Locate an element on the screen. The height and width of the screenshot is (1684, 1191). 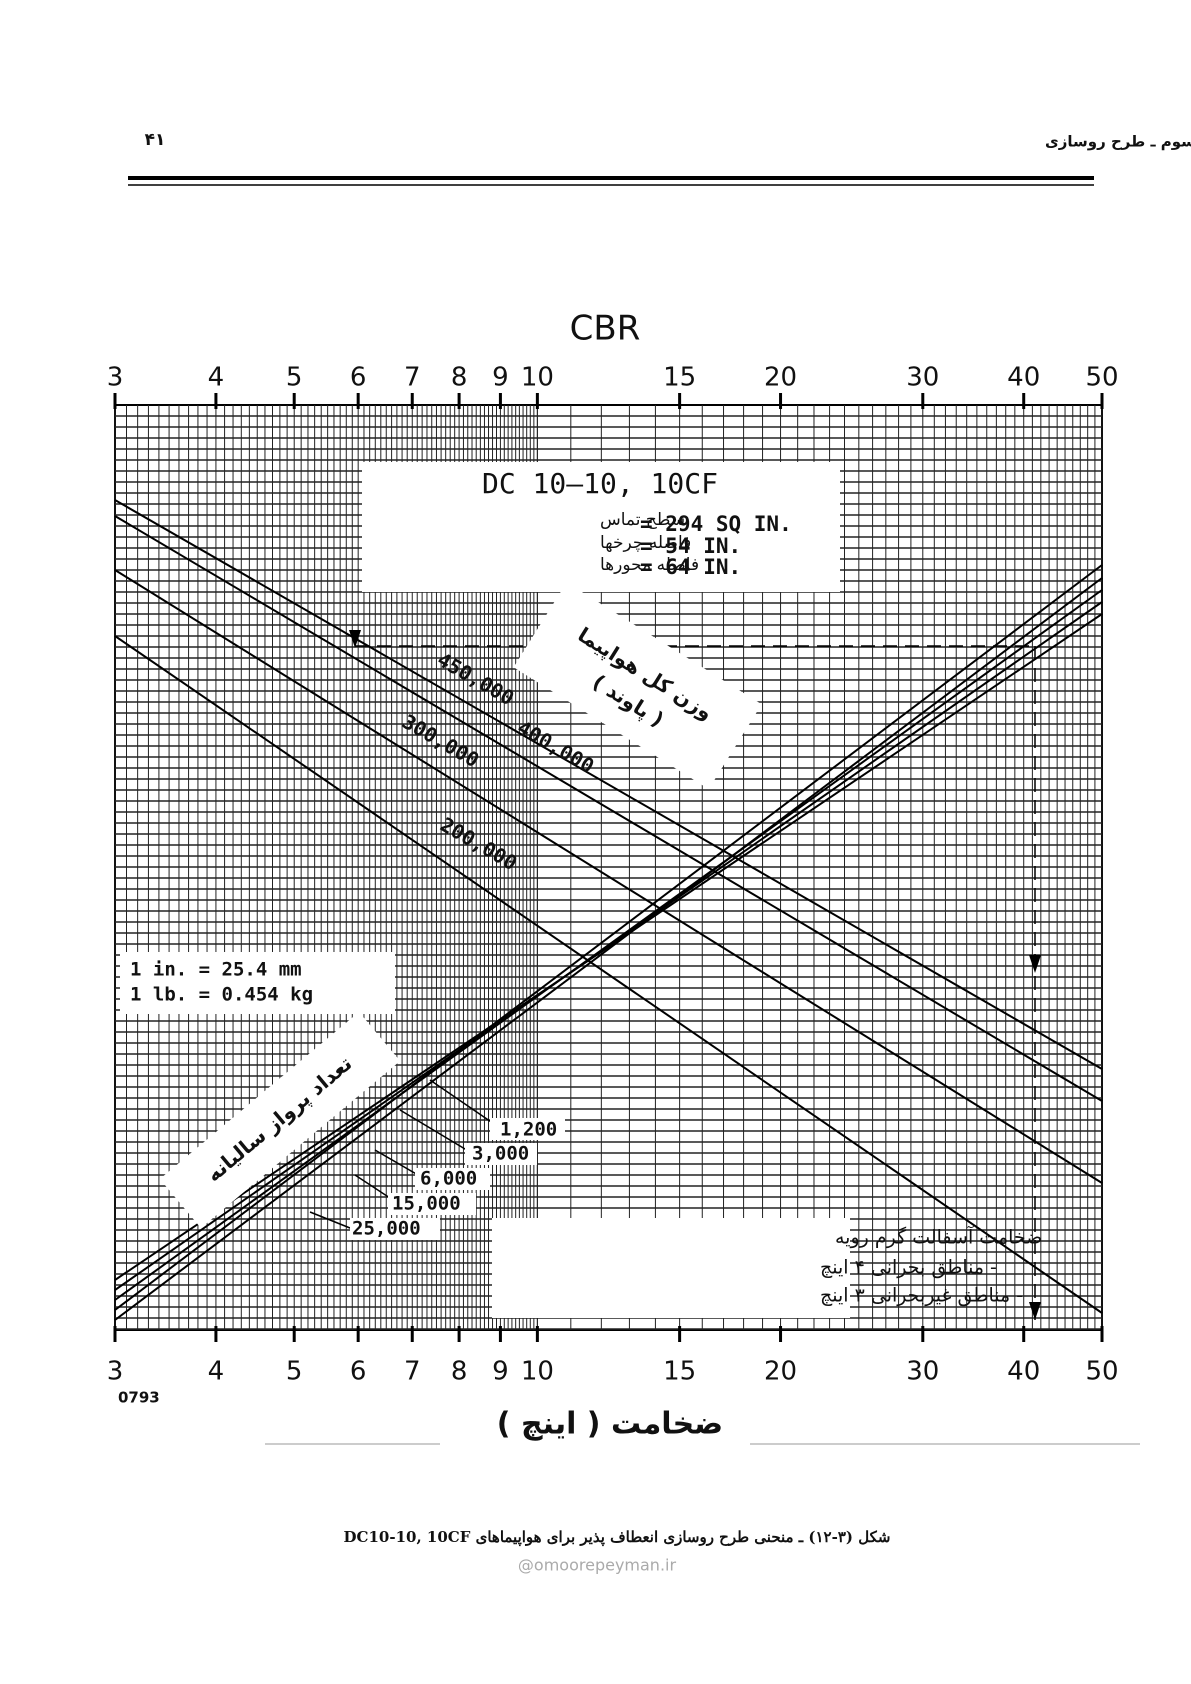
spec-value: = 54 IN. is located at coordinates (690, 546).